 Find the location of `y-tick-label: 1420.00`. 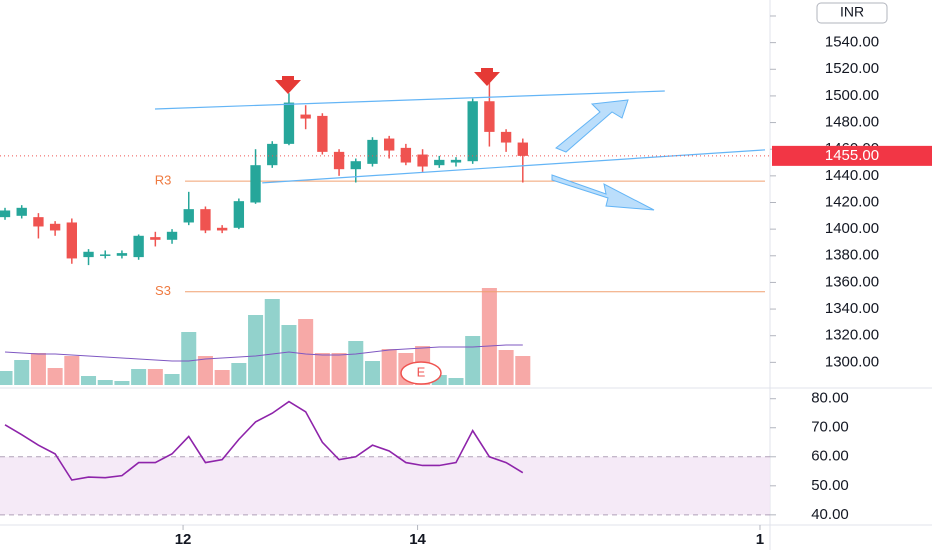

y-tick-label: 1420.00 is located at coordinates (852, 201).